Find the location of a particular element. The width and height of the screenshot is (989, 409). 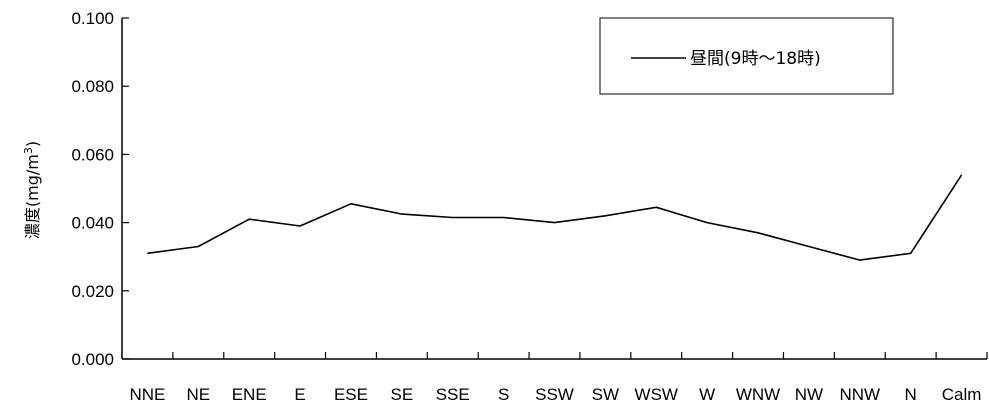

x-tick-label: NE is located at coordinates (199, 394).